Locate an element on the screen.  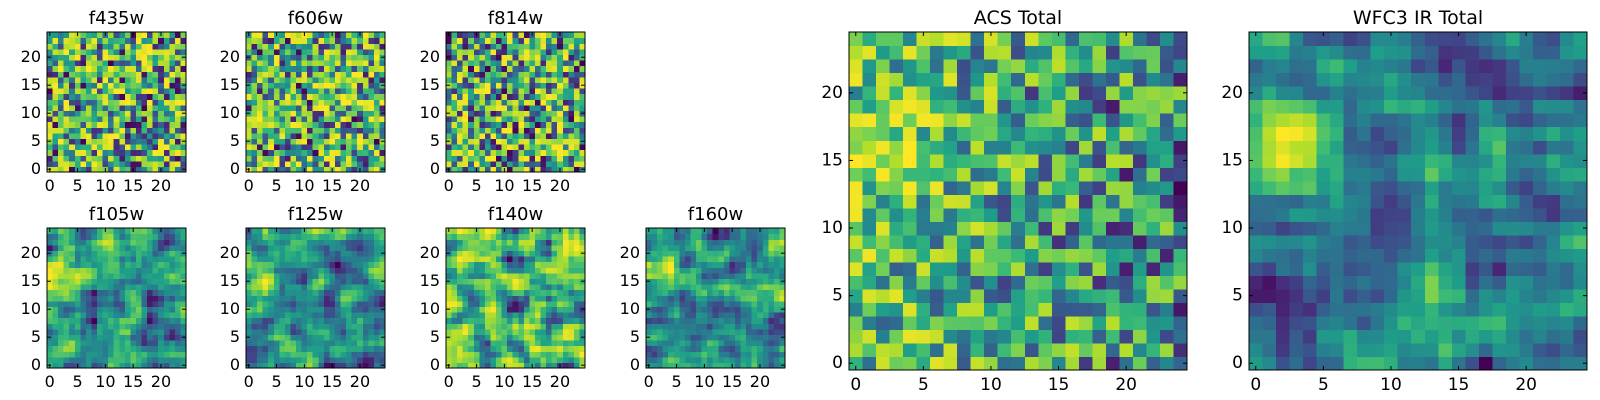
y-tick-label: 10 is located at coordinates (31, 112).